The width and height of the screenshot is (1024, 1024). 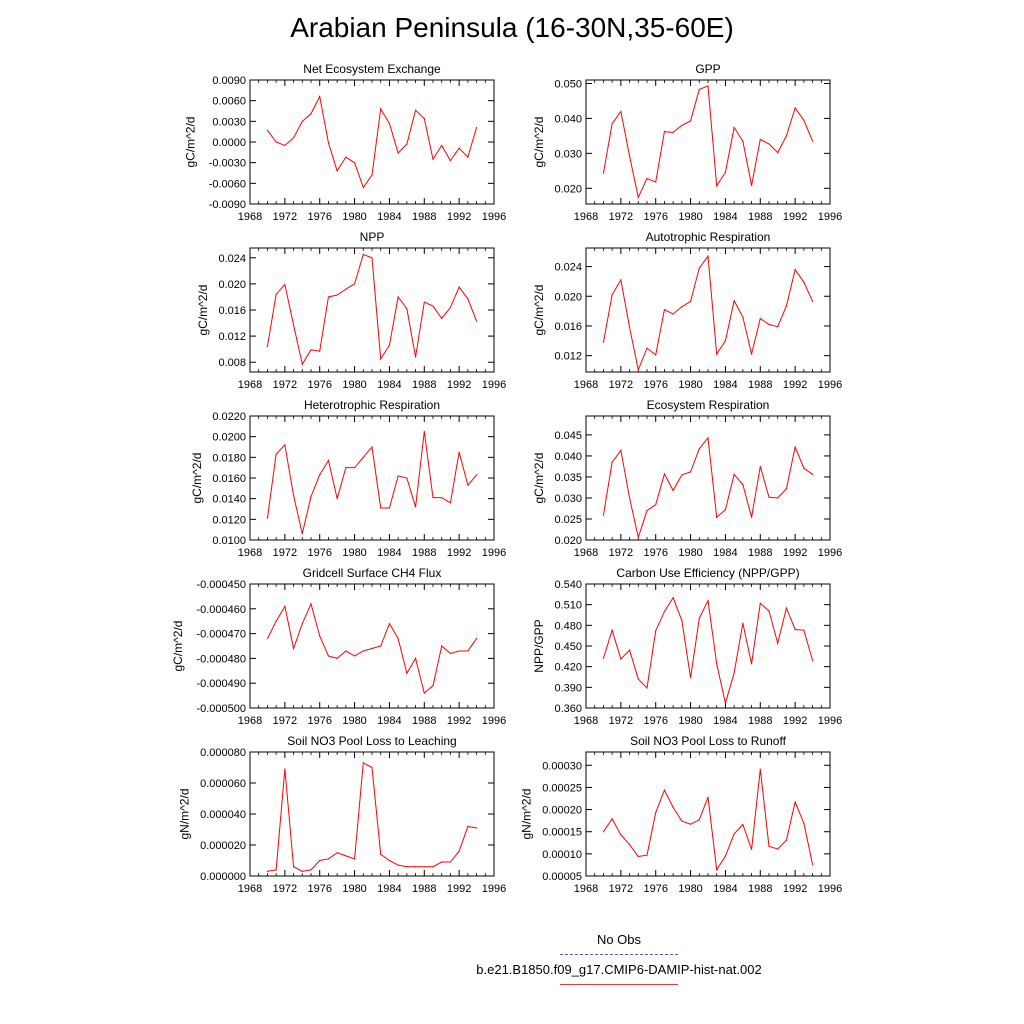 What do you see at coordinates (229, 102) in the screenshot?
I see `y-tick-label: 0.0060` at bounding box center [229, 102].